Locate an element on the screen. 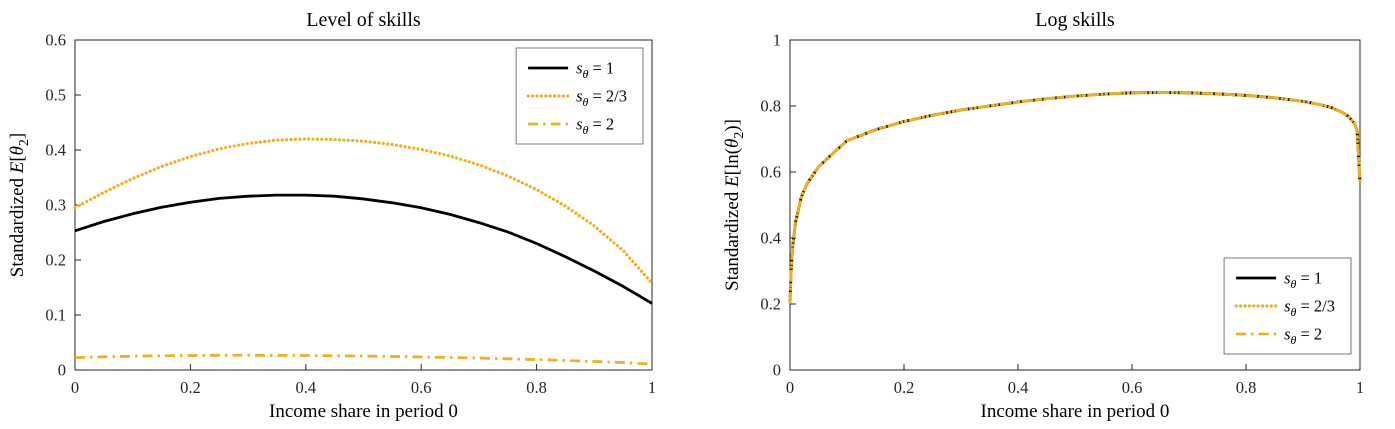 Image resolution: width=1395 pixels, height=429 pixels. y-tick-label: 0.8 is located at coordinates (770, 106).